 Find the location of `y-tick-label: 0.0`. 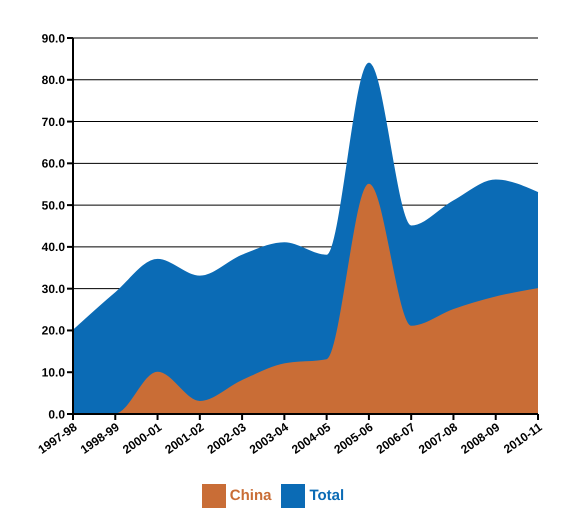

y-tick-label: 0.0 is located at coordinates (57, 414).